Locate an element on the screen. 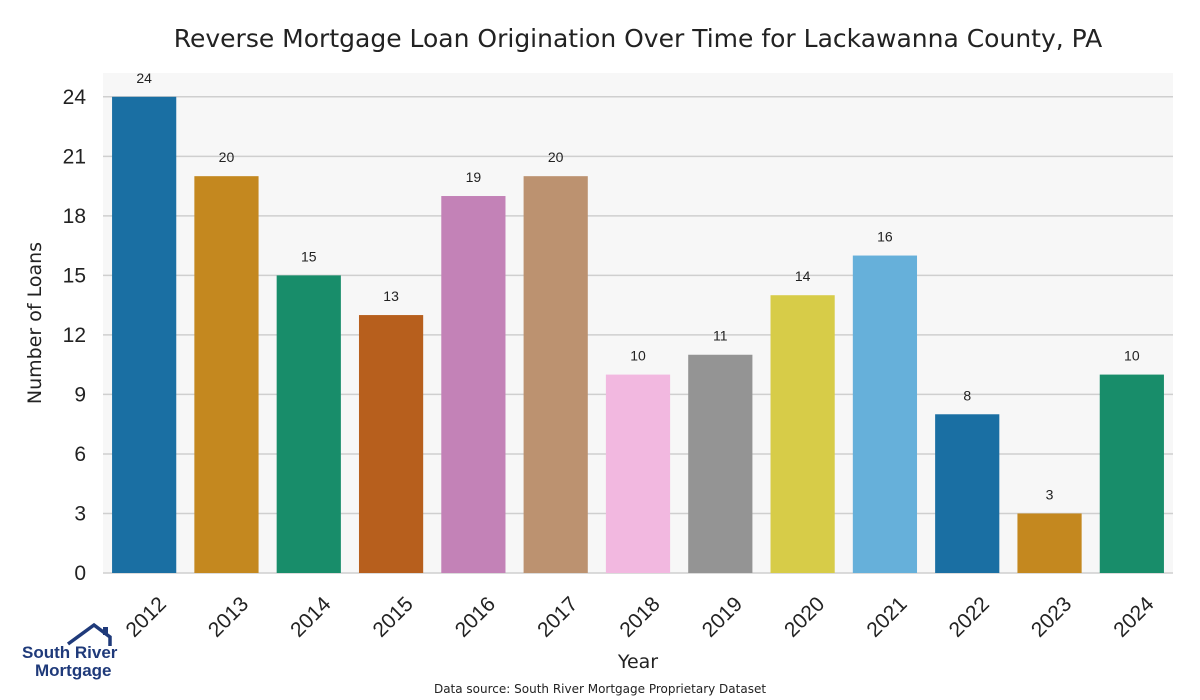 This screenshot has width=1200, height=700. data-label: 11 is located at coordinates (720, 336).